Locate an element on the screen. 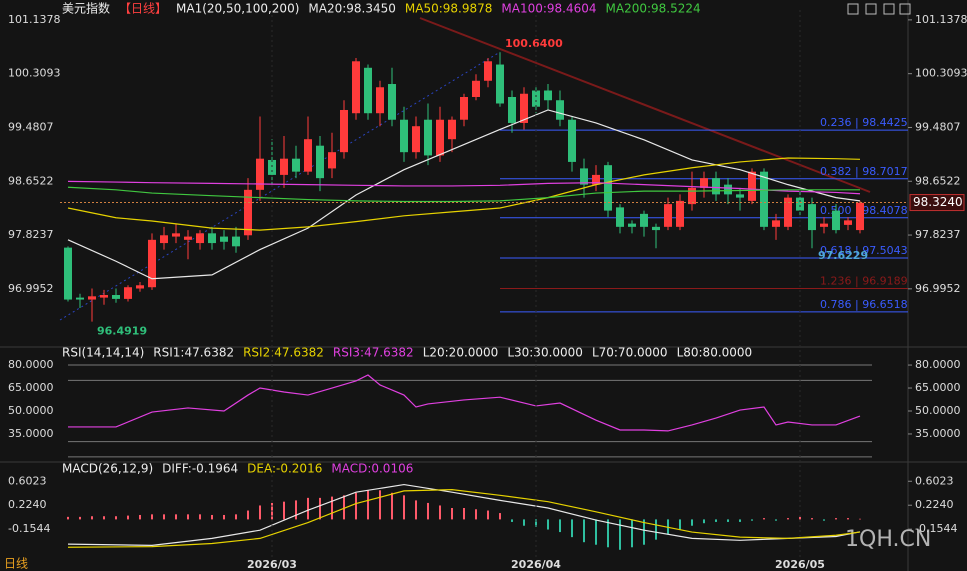 This screenshot has height=571, width=967. legend-entry: MA200:98.5224 is located at coordinates (653, 9).